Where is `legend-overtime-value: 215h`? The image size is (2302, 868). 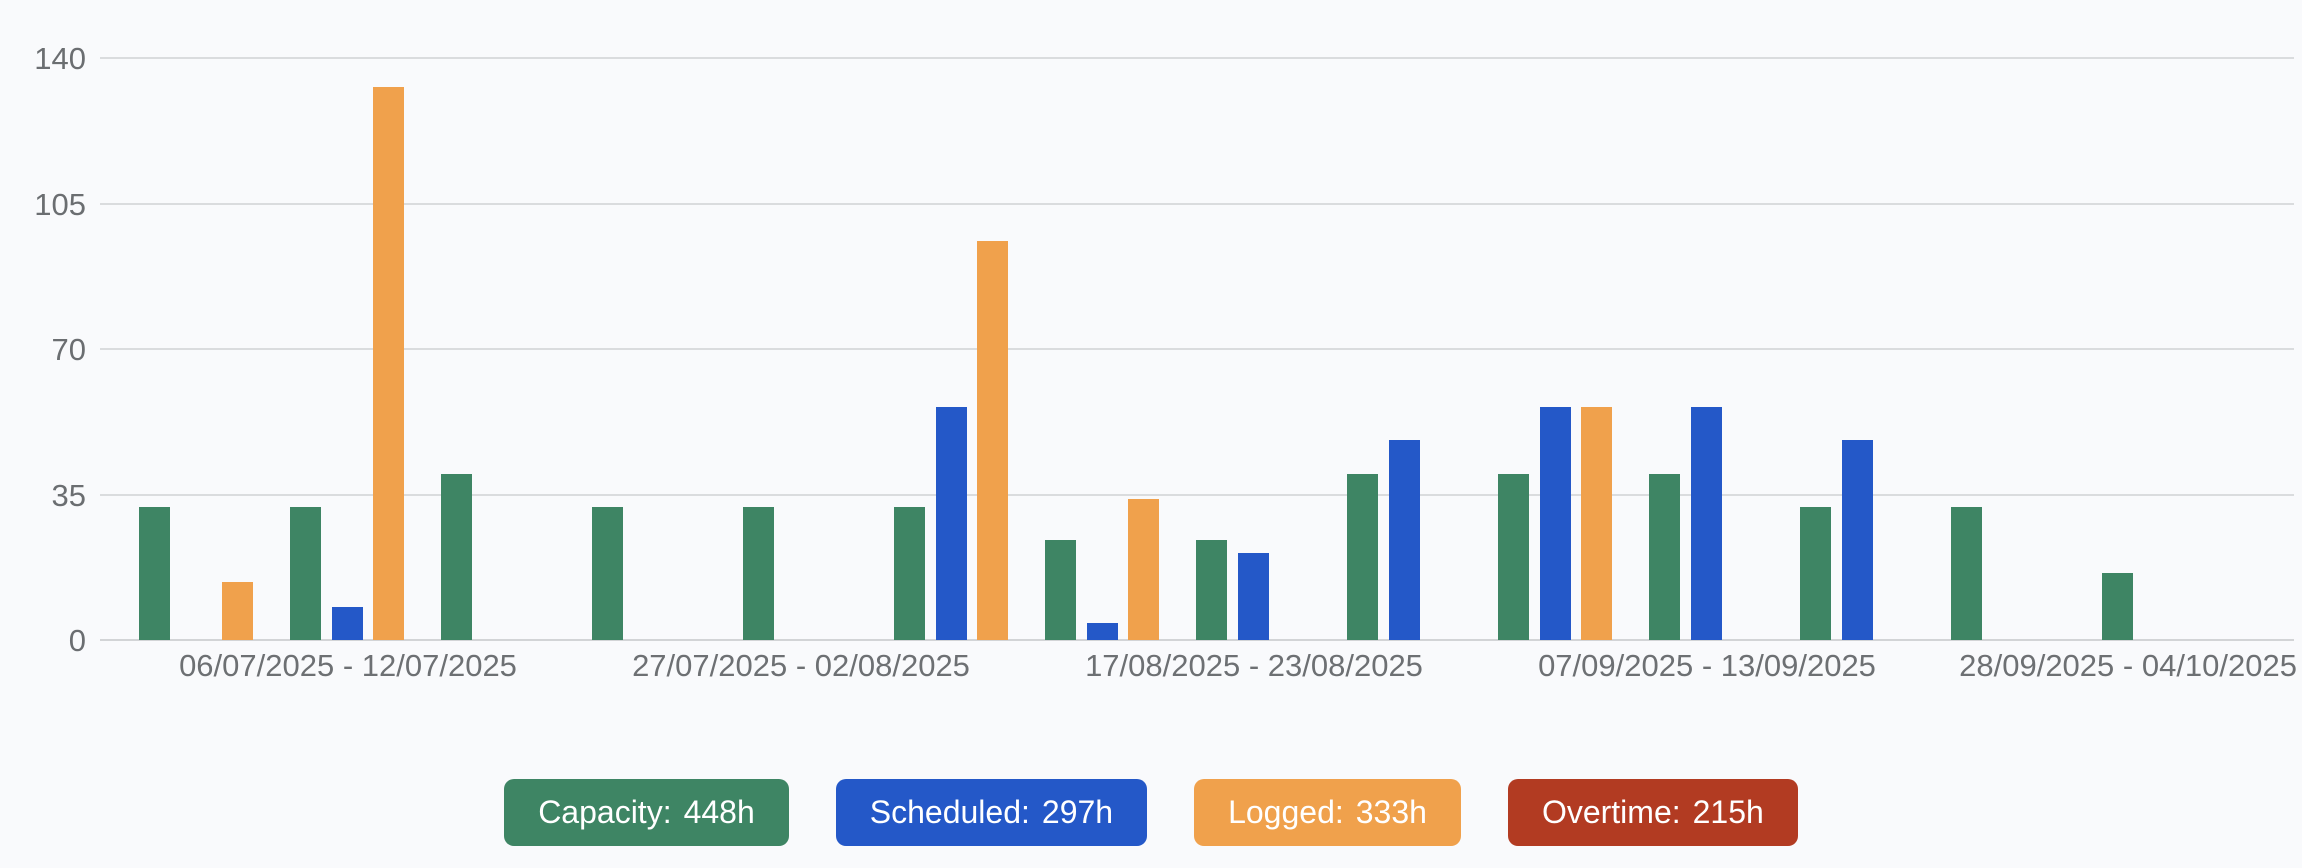 legend-overtime-value: 215h is located at coordinates (1728, 812).